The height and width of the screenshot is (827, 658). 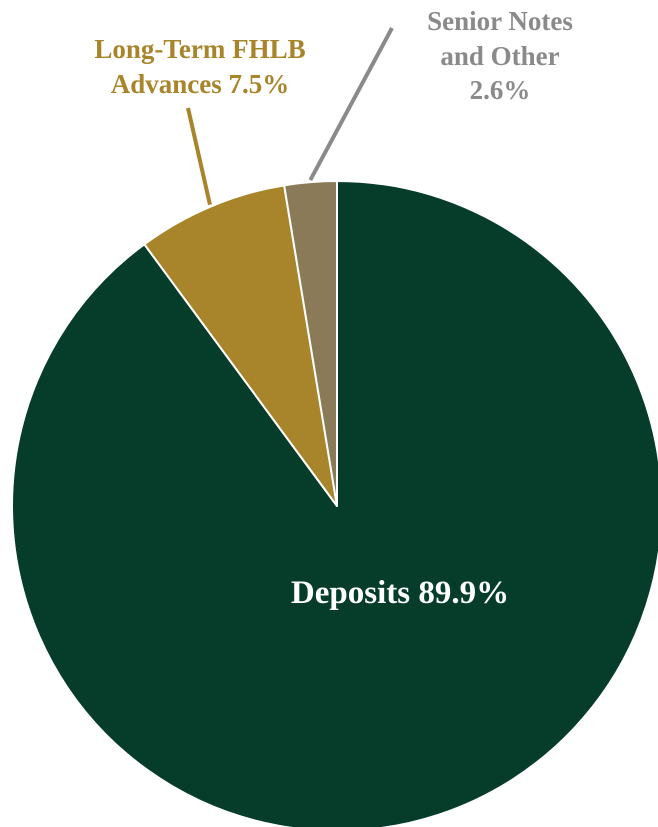 I want to click on senior-notes-label-line-1: Senior Notes, so click(x=500, y=21).